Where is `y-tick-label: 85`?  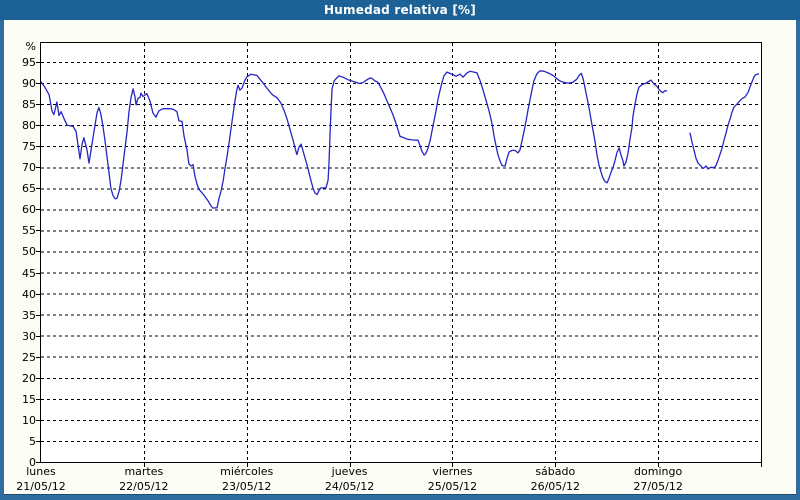 y-tick-label: 85 is located at coordinates (29, 105).